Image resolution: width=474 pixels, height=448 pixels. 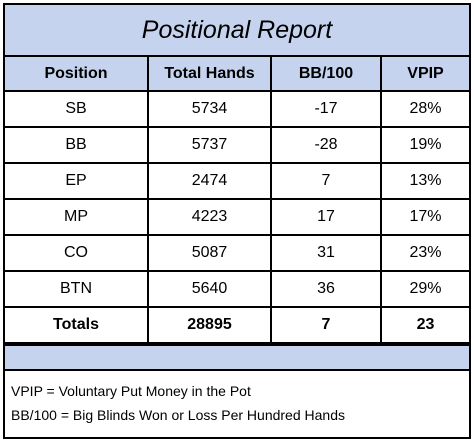 What do you see at coordinates (209, 74) in the screenshot?
I see `column-header-total-hands: Total Hands` at bounding box center [209, 74].